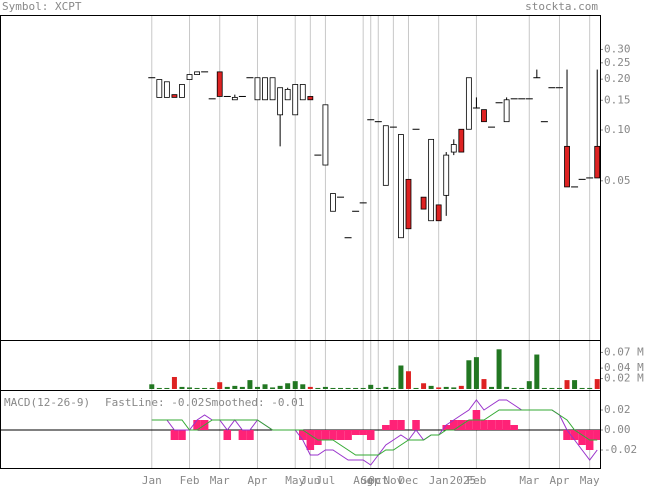 The height and width of the screenshot is (486, 655). I want to click on y-tick-label: 0.05, so click(617, 180).